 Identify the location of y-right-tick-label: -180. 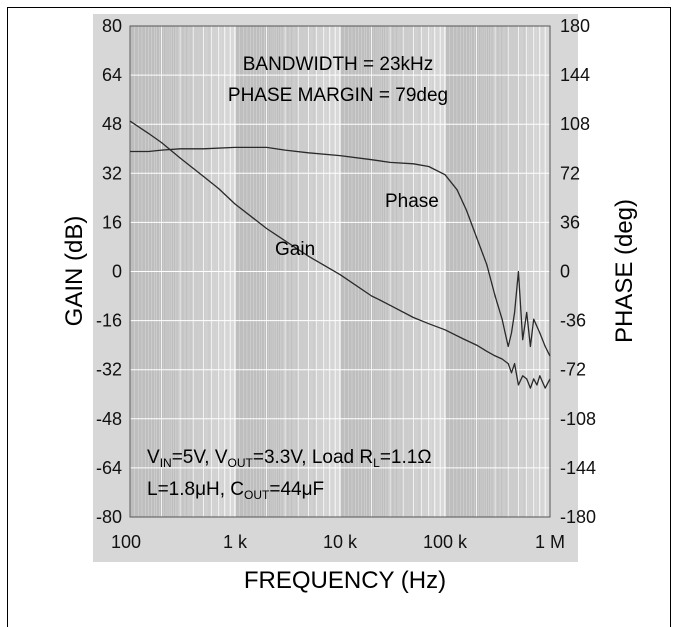
(578, 517).